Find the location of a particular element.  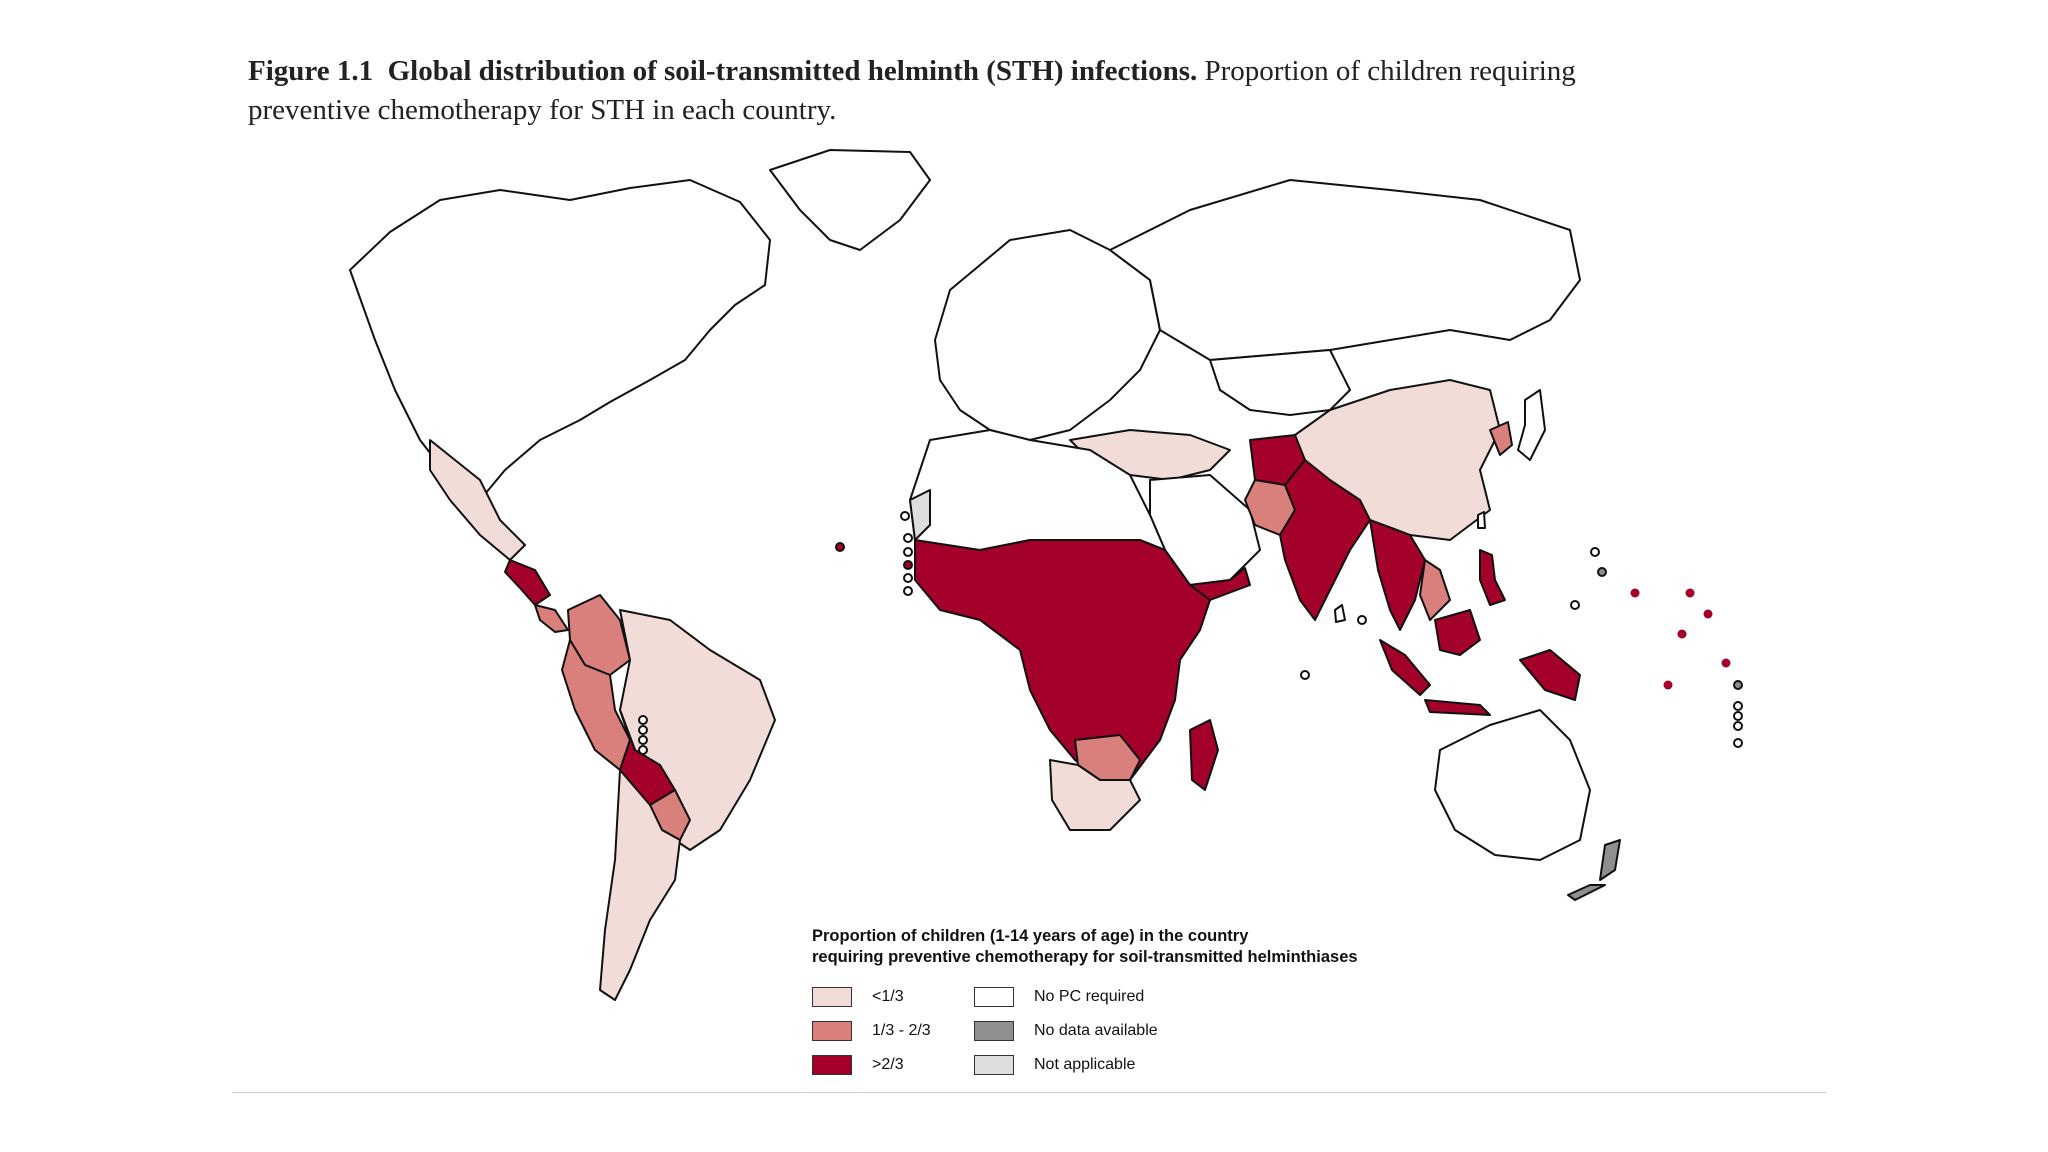

legend-item-na: Not applicable is located at coordinates (1054, 1065).